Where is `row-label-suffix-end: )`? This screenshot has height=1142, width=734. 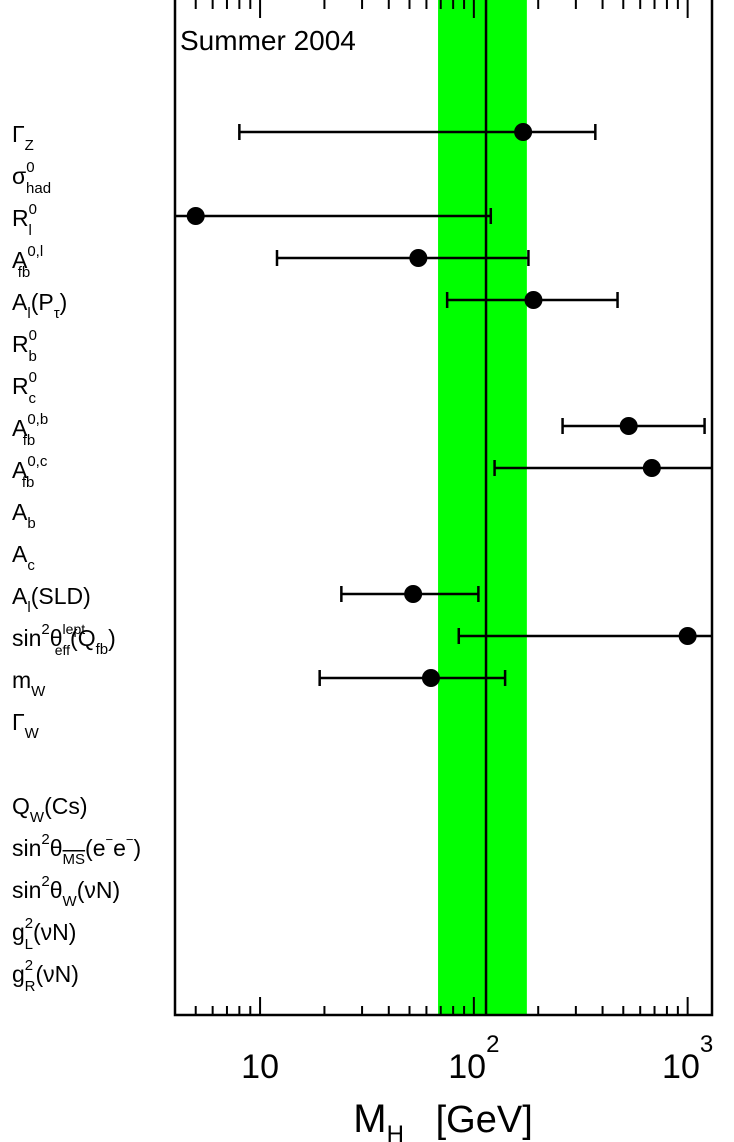
row-label-suffix-end: ) is located at coordinates (64, 302).